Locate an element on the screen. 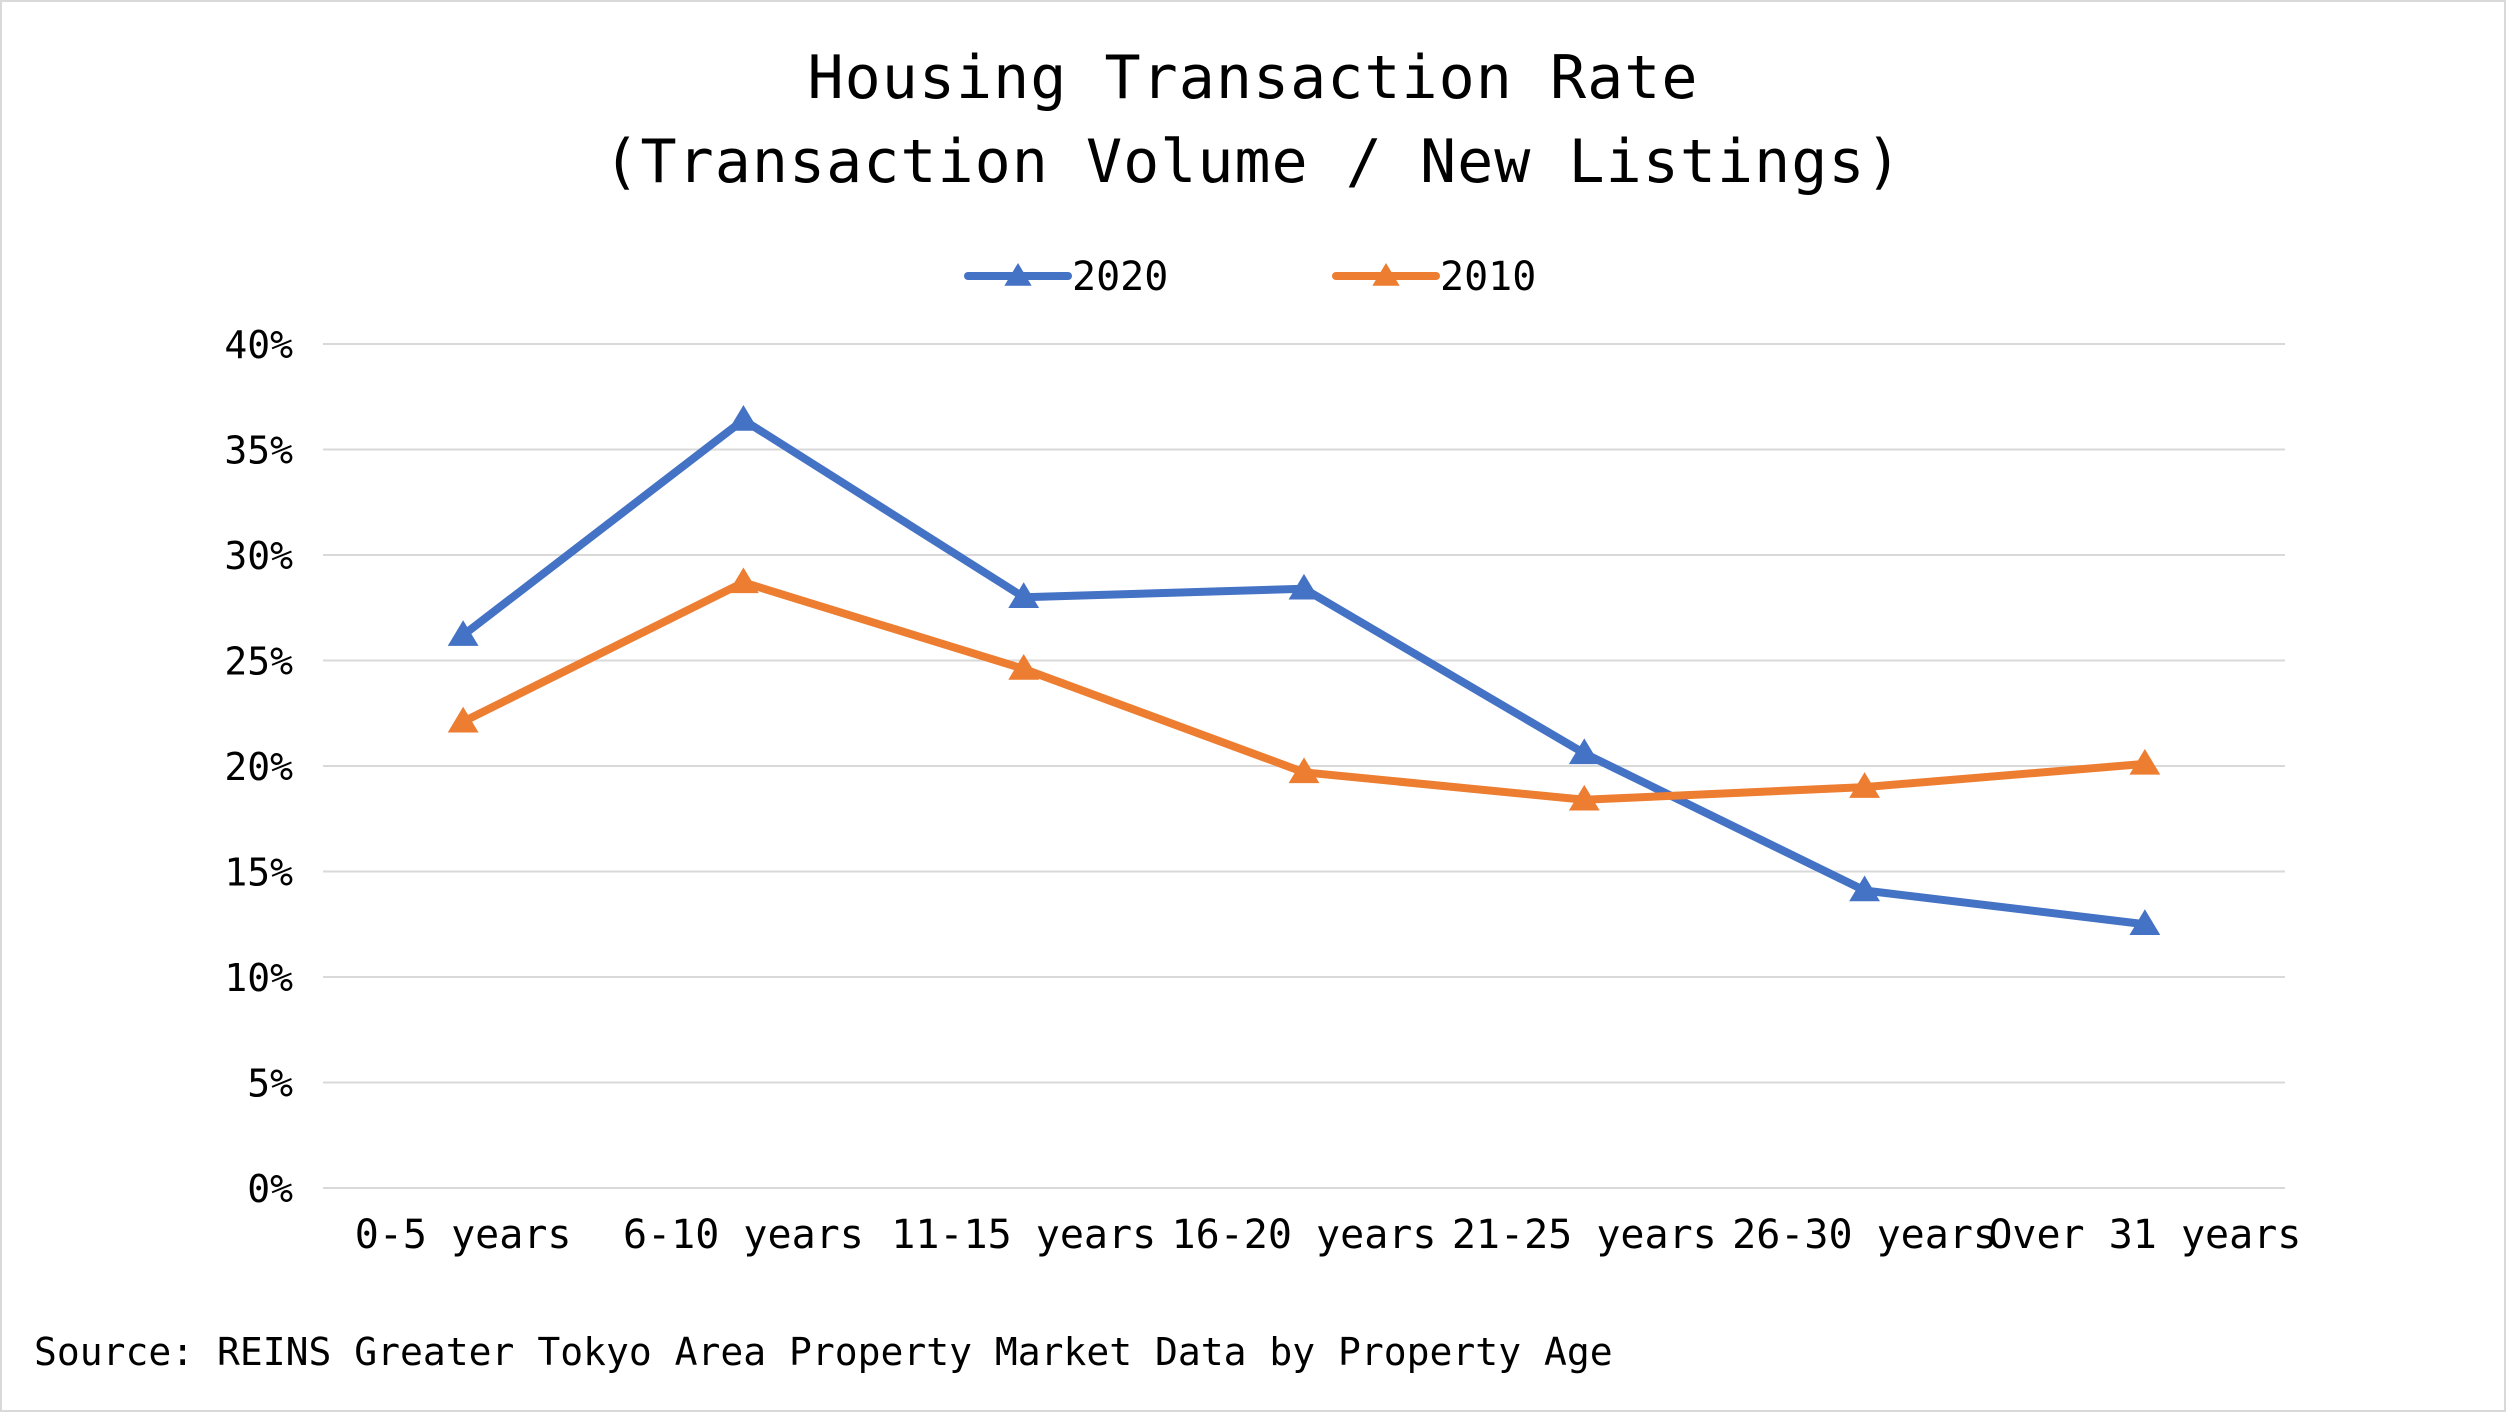 Image resolution: width=2506 pixels, height=1412 pixels. chart-subtitle: (Transaction Volume / New Listings) is located at coordinates (1253, 162).